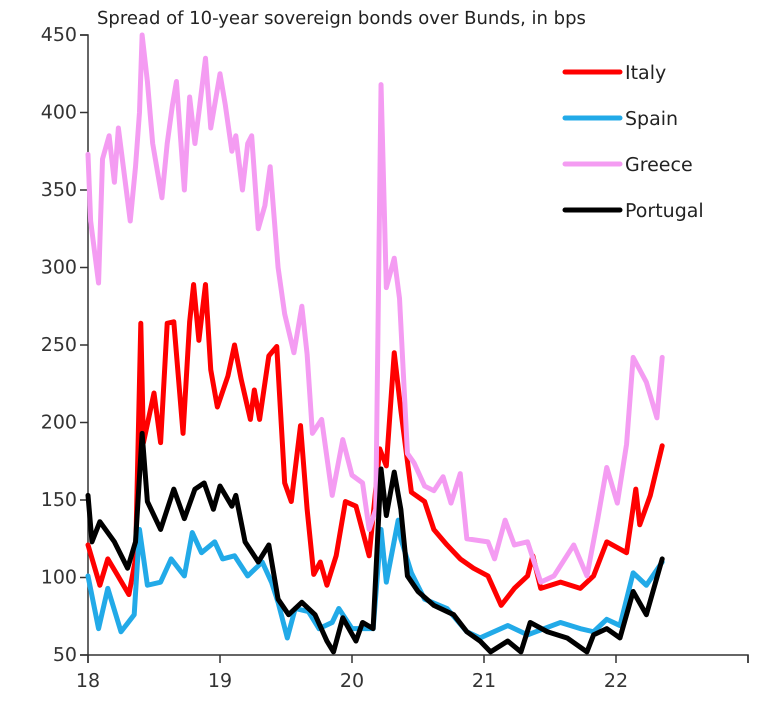  Describe the element at coordinates (352, 681) in the screenshot. I see `x-tick-label: 20` at that location.